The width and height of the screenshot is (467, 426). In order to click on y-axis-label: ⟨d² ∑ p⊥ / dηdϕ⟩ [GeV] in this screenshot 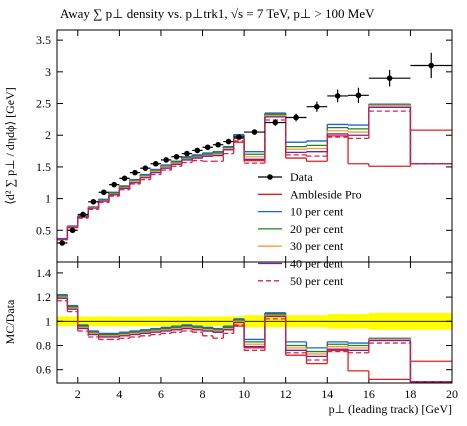, I will do `click(10, 146)`.